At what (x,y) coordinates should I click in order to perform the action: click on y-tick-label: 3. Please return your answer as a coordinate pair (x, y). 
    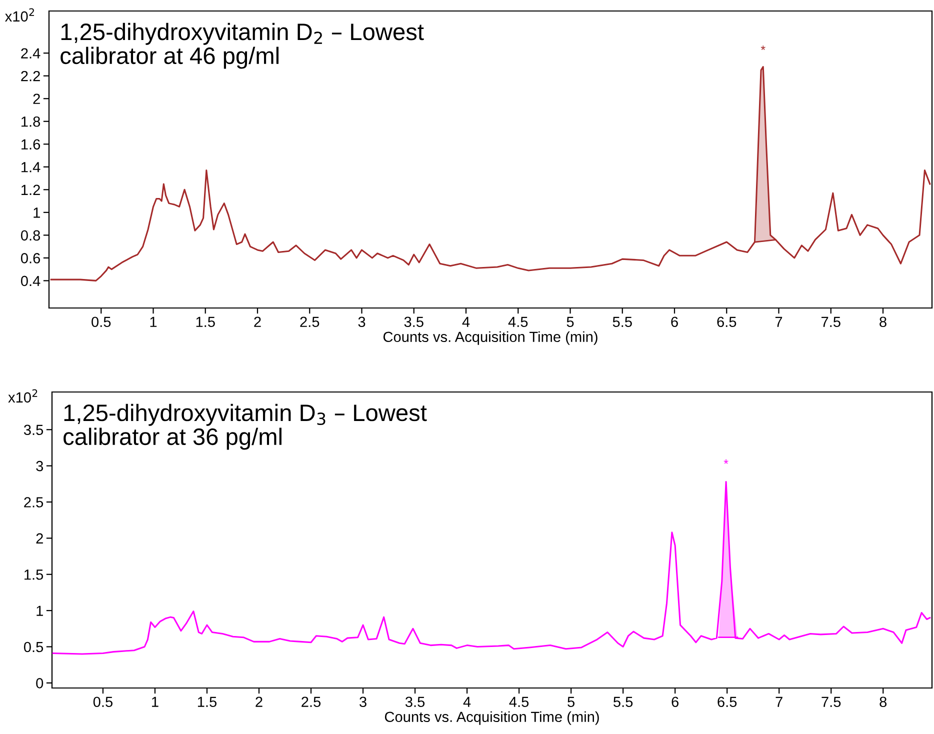
    Looking at the image, I should click on (40, 466).